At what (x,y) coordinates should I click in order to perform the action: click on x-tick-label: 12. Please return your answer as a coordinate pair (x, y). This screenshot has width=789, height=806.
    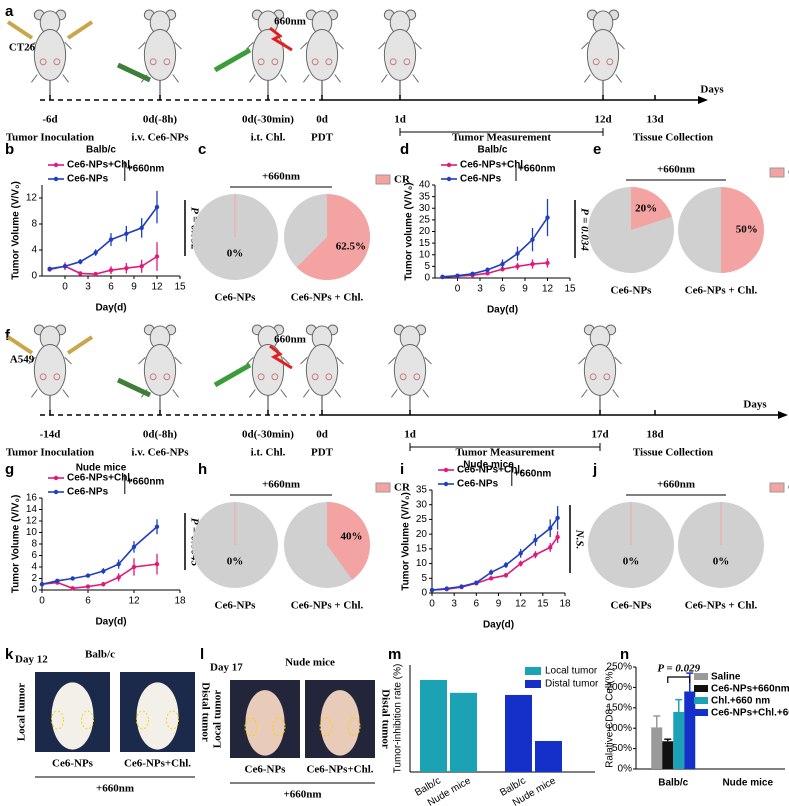
    Looking at the image, I should click on (157, 287).